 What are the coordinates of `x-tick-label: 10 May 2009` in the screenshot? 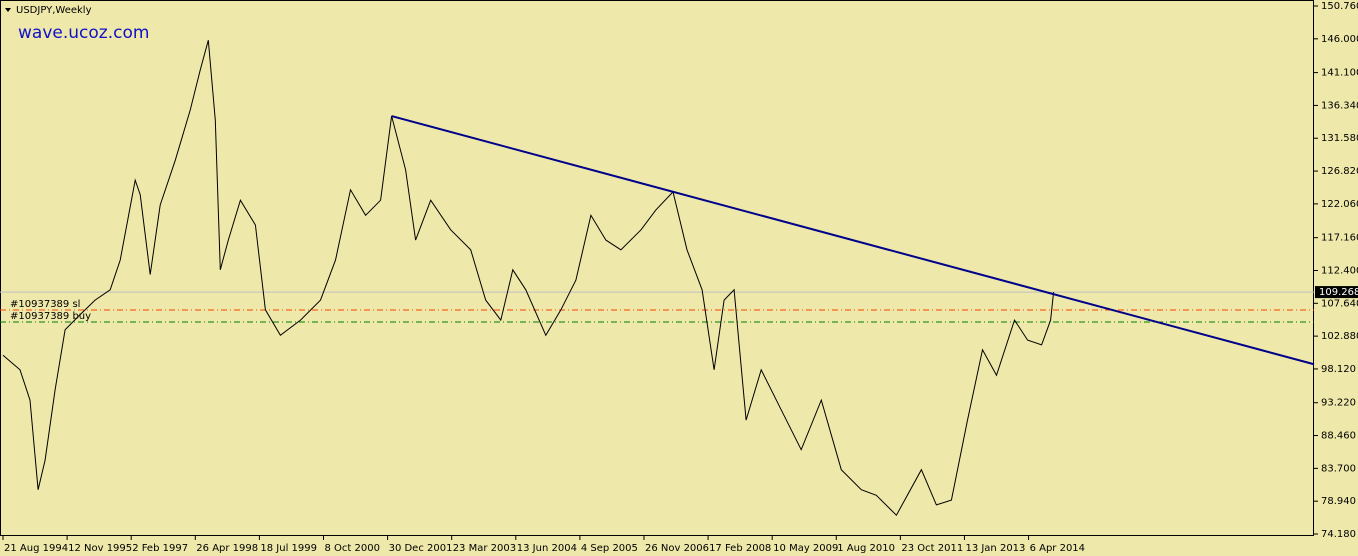 It's located at (805, 548).